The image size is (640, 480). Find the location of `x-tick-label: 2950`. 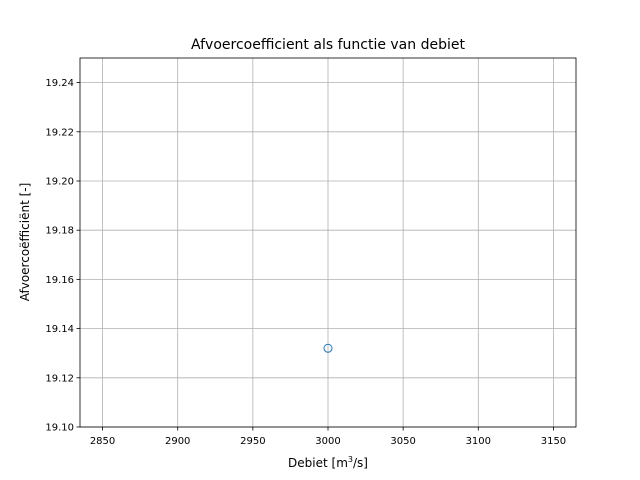

x-tick-label: 2950 is located at coordinates (252, 441).